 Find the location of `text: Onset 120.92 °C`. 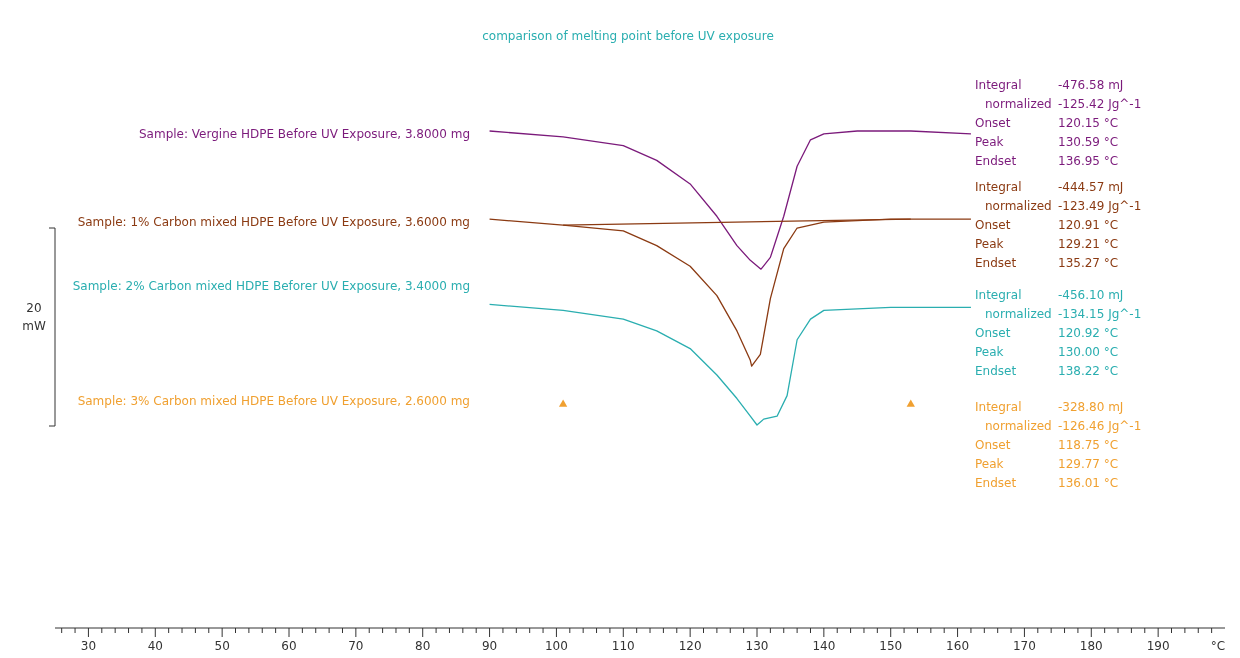

text: Onset 120.92 °C is located at coordinates (1047, 333).